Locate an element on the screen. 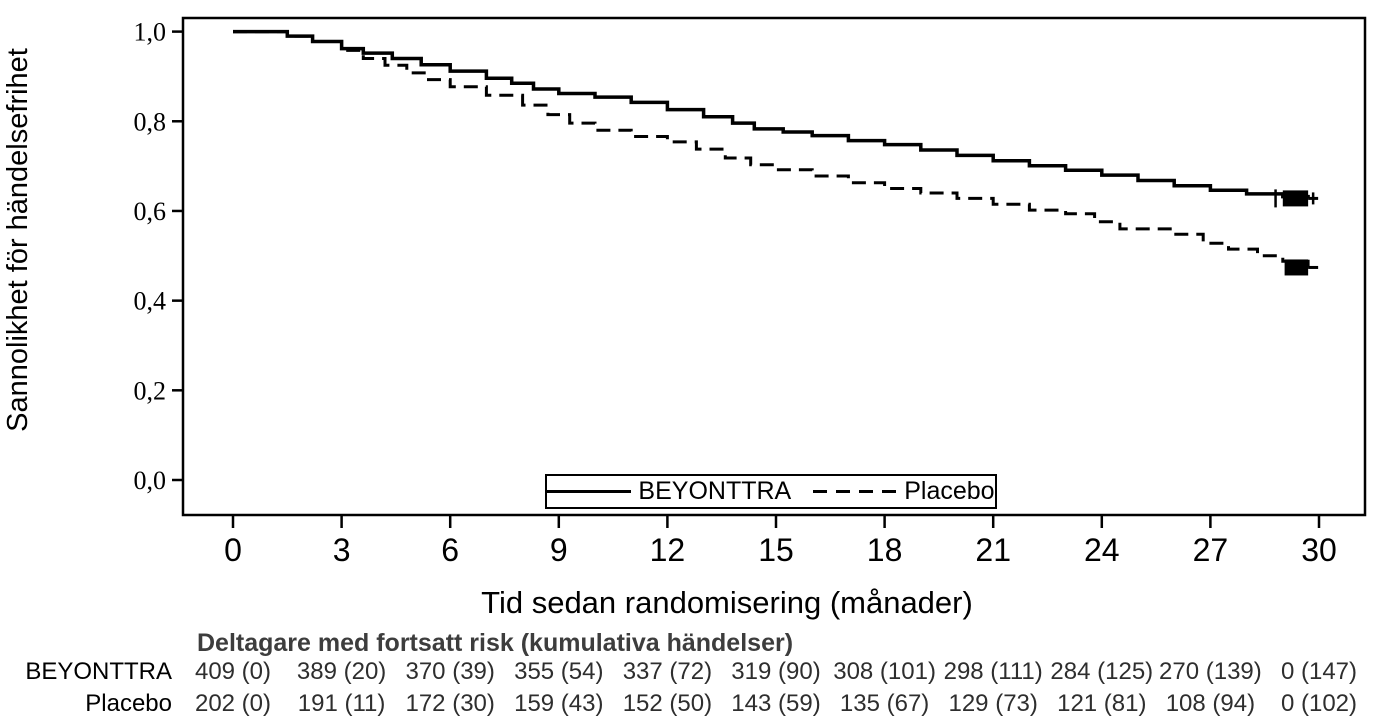 The width and height of the screenshot is (1377, 726). risk-value: 370 (39) is located at coordinates (450, 671).